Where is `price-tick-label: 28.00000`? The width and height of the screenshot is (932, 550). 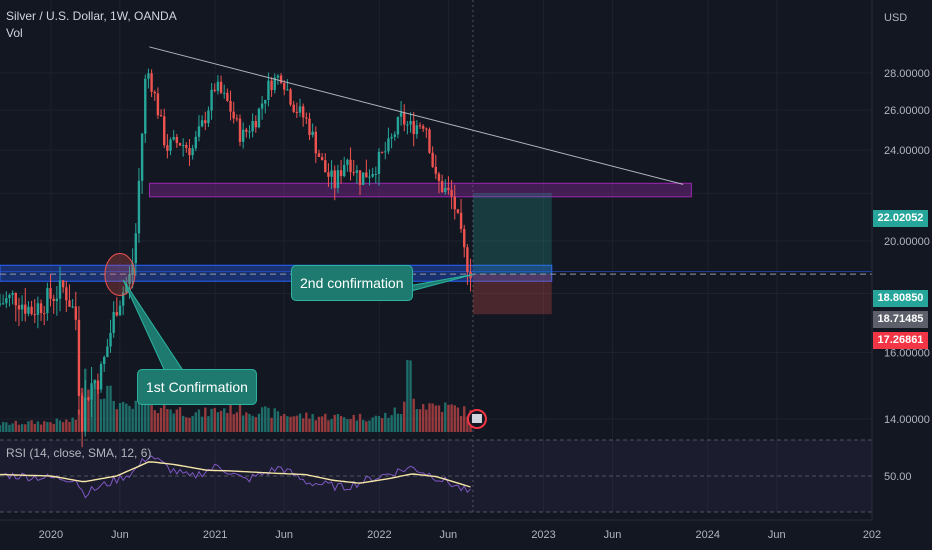
price-tick-label: 28.00000 is located at coordinates (907, 74).